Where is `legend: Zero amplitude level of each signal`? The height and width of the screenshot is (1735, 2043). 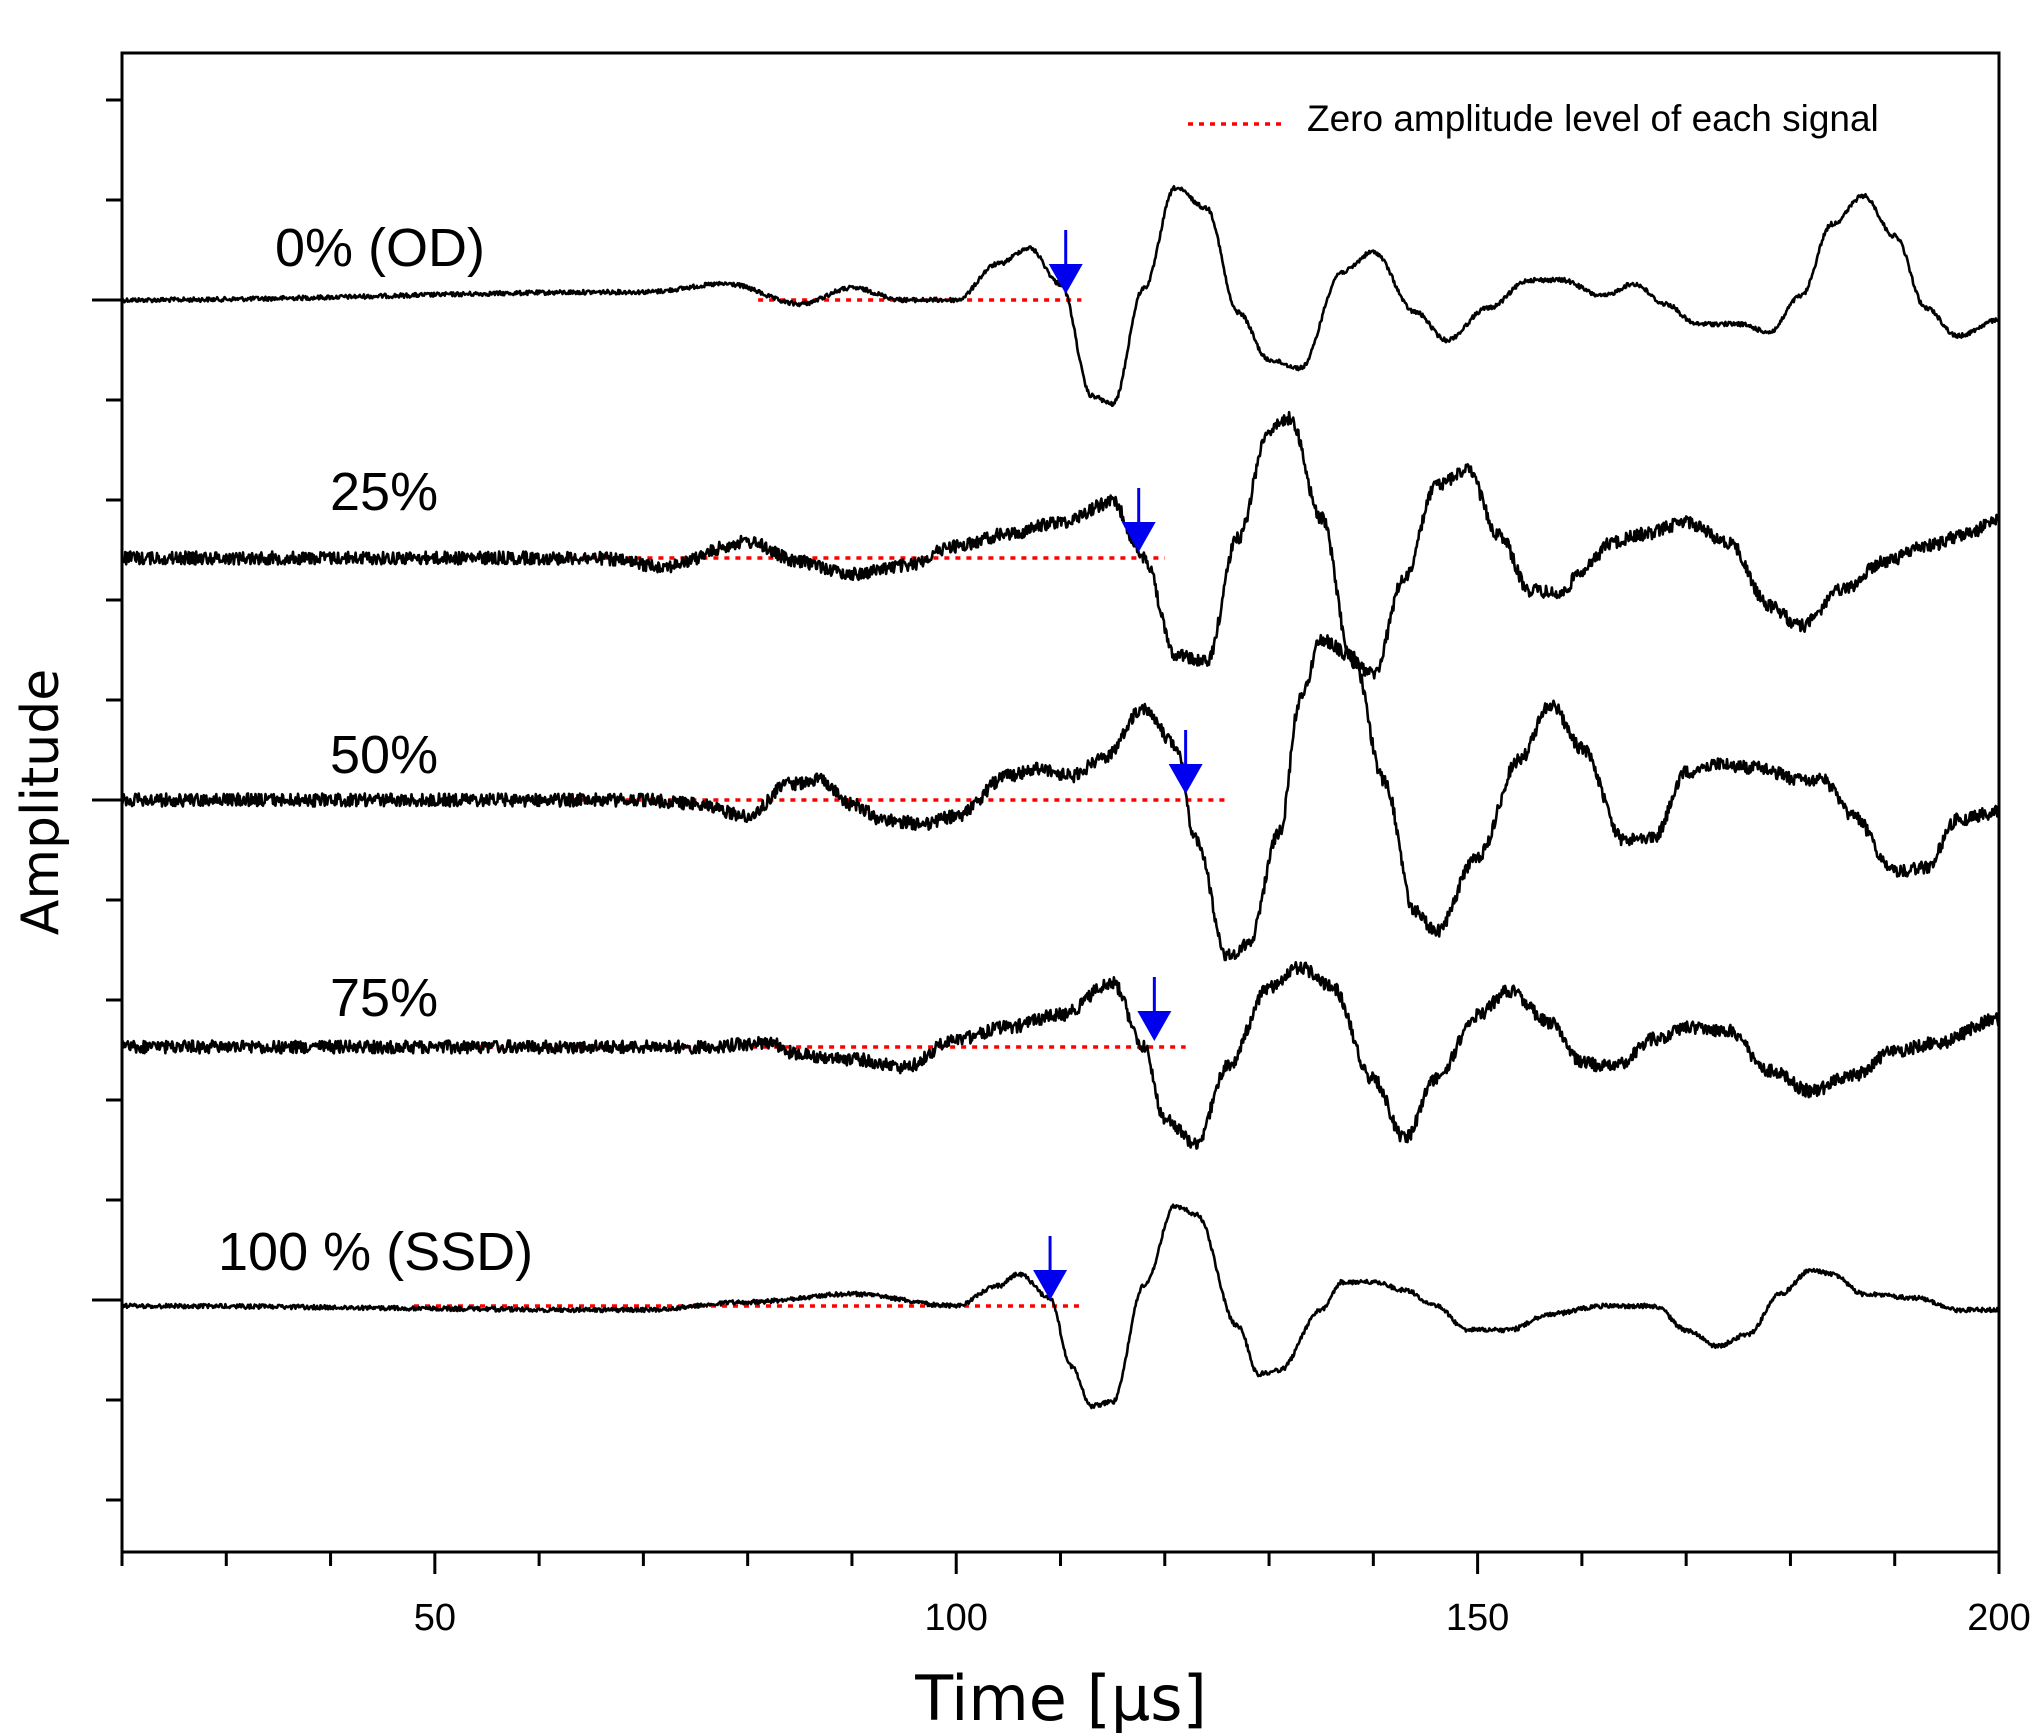
legend: Zero amplitude level of each signal is located at coordinates (1533, 118).